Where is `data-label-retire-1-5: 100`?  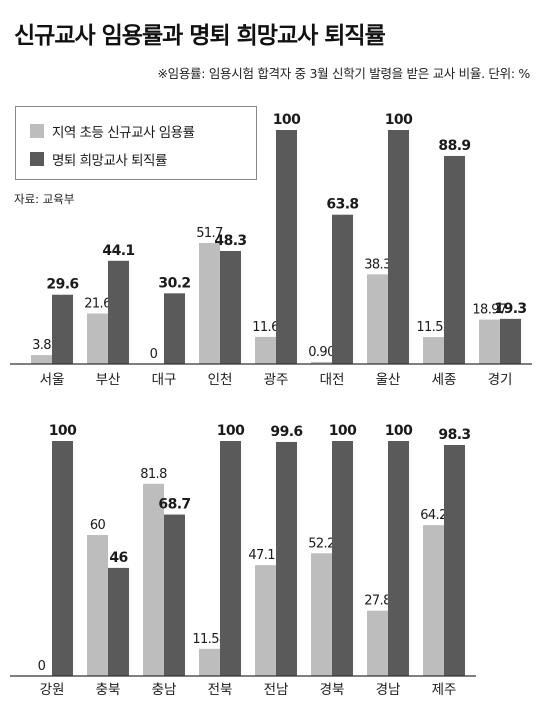 data-label-retire-1-5: 100 is located at coordinates (343, 431).